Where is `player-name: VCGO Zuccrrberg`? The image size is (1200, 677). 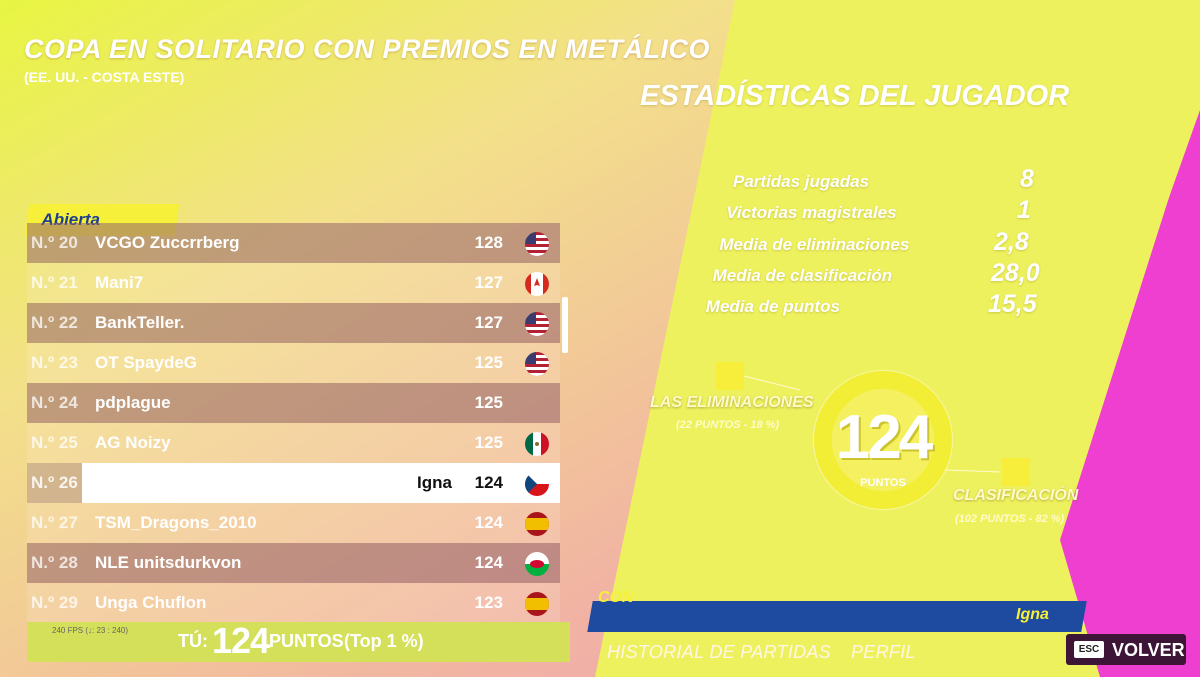 player-name: VCGO Zuccrrberg is located at coordinates (167, 242).